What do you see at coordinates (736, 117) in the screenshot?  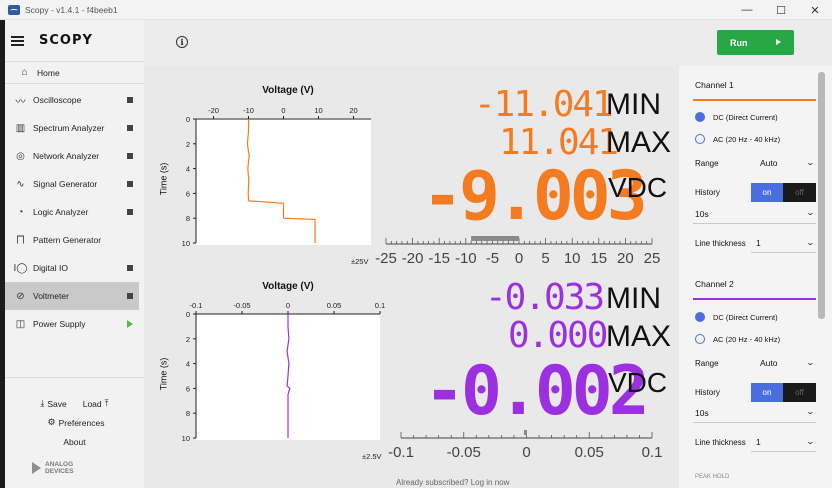 I see `channel1-dc-option: DC (Direct Current)` at bounding box center [736, 117].